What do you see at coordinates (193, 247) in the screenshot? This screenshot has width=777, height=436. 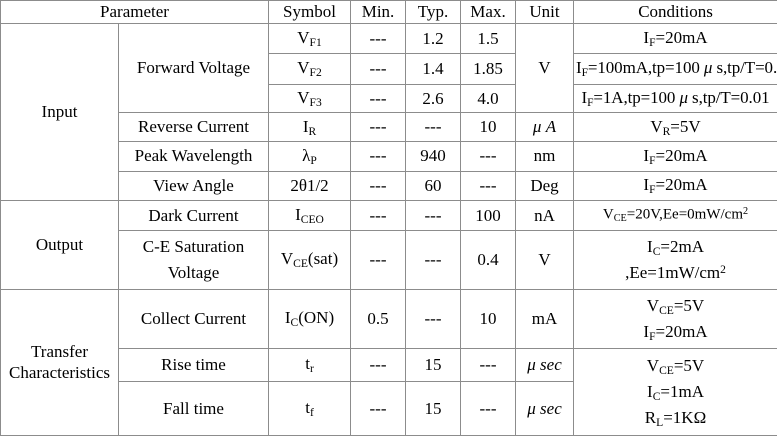 I see `ce-sat-name-line1: C-E Saturation` at bounding box center [193, 247].